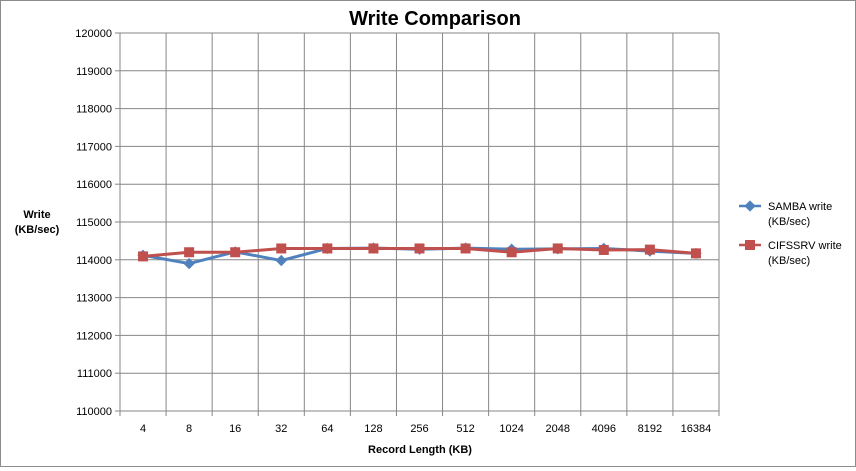  I want to click on x-tick-label: 4096, so click(604, 429).